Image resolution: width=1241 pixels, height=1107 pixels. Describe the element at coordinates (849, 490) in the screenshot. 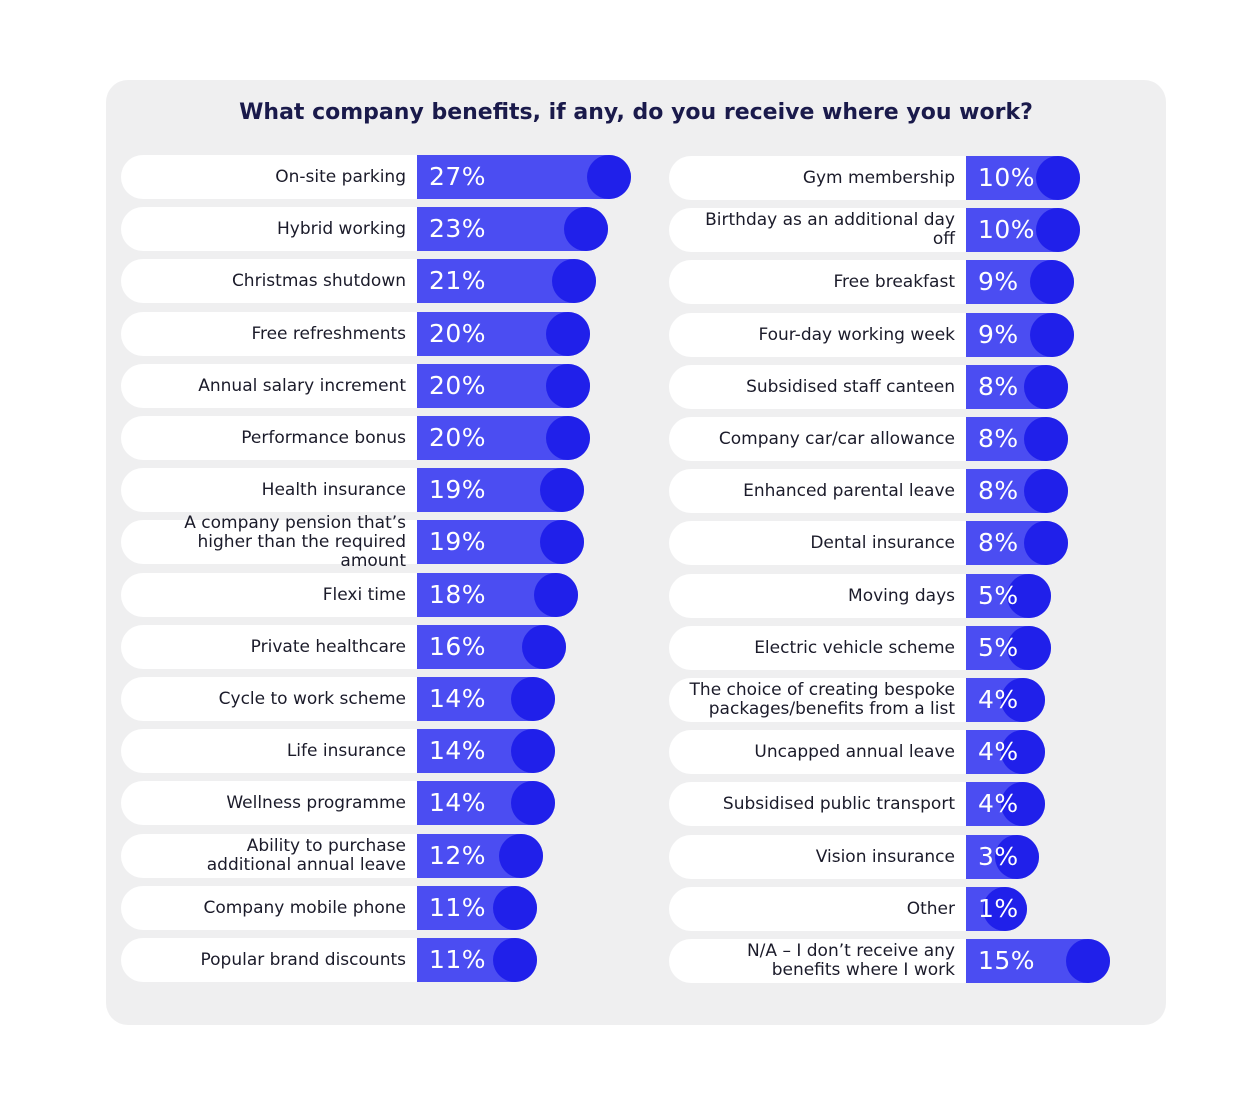

I see `category-label: Enhanced parental leave` at that location.